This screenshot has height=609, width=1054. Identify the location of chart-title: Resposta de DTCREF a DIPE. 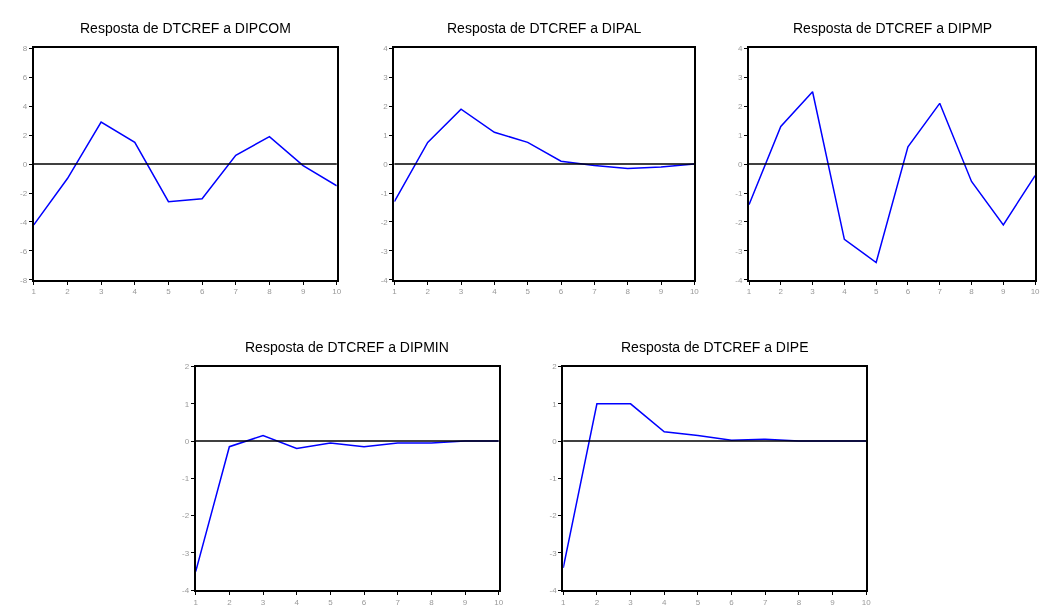
(715, 347).